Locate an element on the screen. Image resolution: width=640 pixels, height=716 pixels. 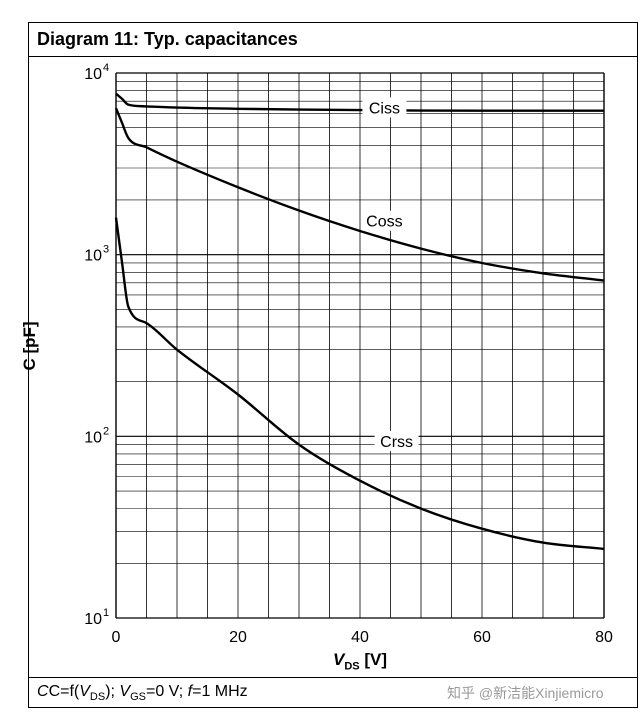
footer-vgs-val: =0 V; is located at coordinates (166, 691).